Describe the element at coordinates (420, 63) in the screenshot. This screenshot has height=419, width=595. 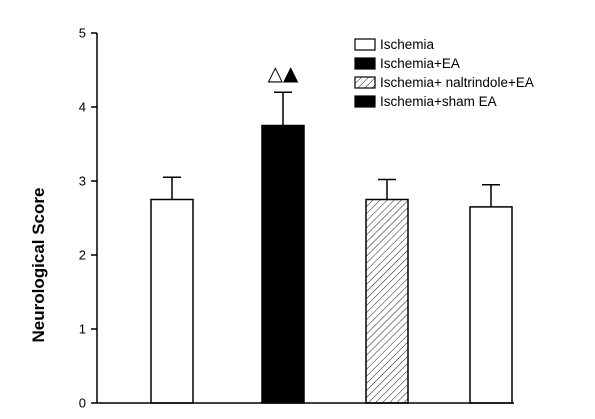
I see `legend-label: Ischemia+EA` at that location.